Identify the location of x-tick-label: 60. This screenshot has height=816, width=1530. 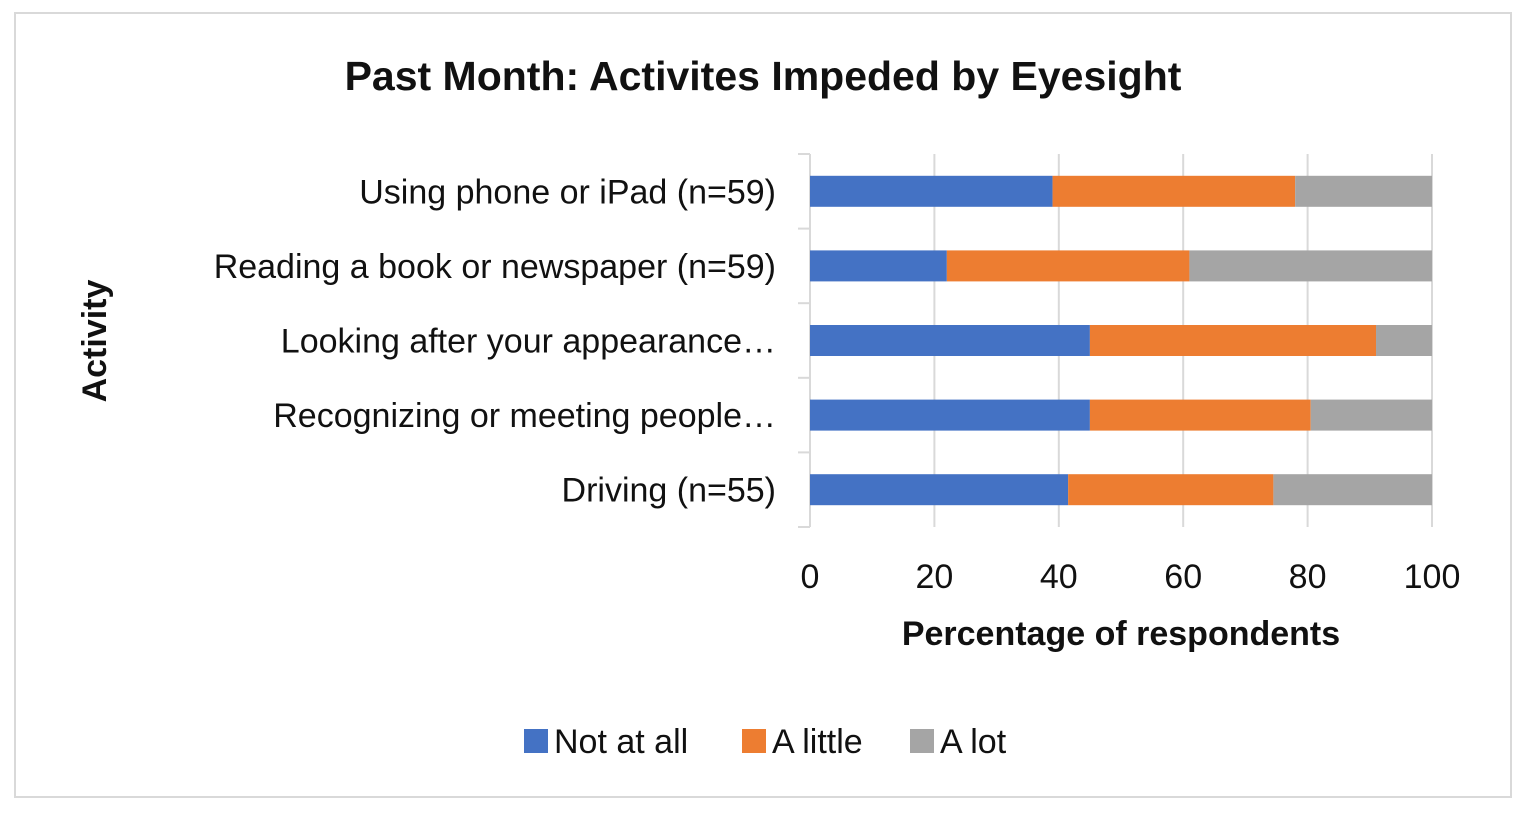
(1183, 577).